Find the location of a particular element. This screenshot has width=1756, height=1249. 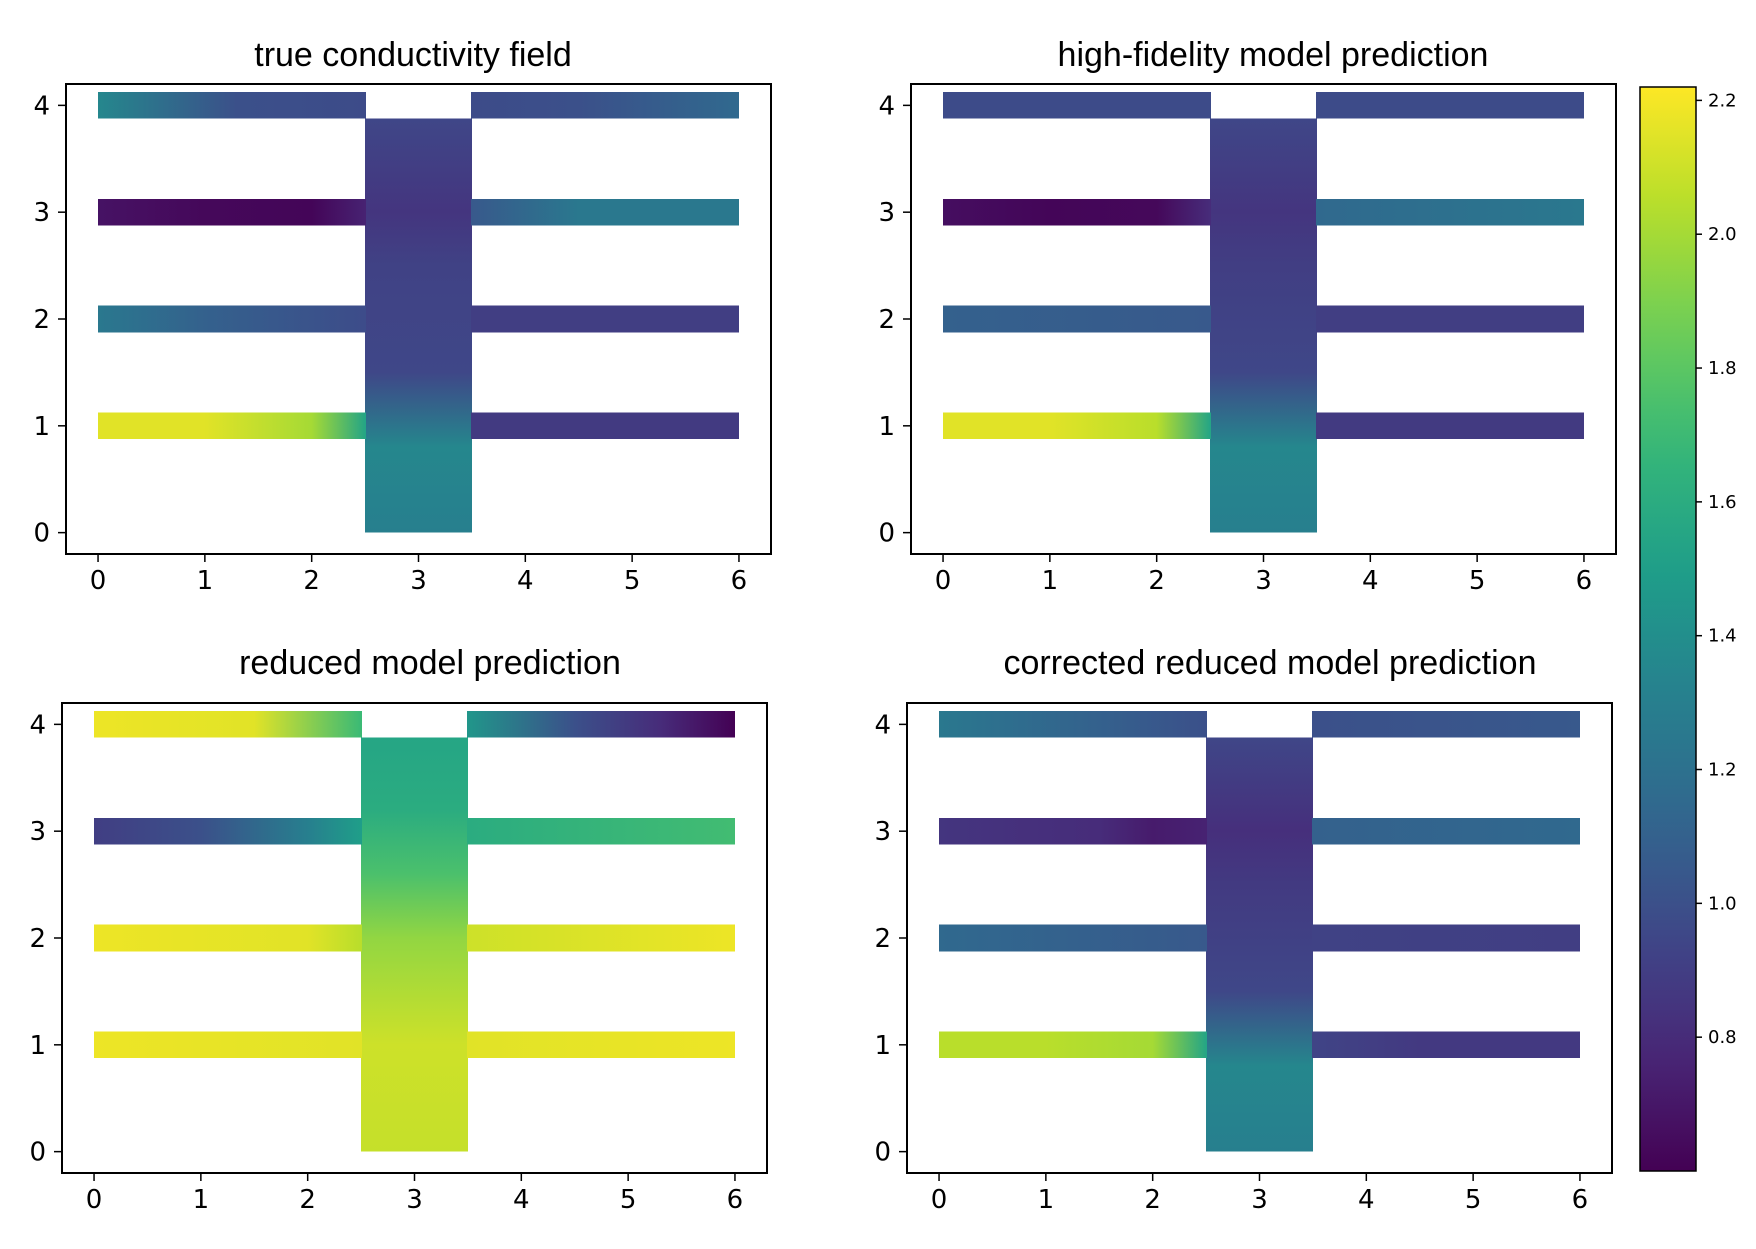

colorbar-tick-label: 0.8 is located at coordinates (1722, 1037).